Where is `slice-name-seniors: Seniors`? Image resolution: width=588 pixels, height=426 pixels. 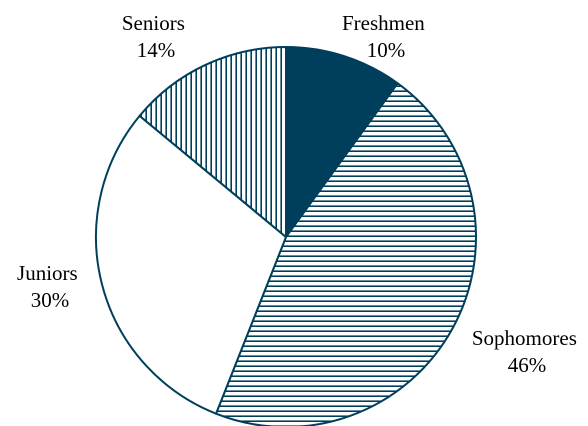 slice-name-seniors: Seniors is located at coordinates (153, 23).